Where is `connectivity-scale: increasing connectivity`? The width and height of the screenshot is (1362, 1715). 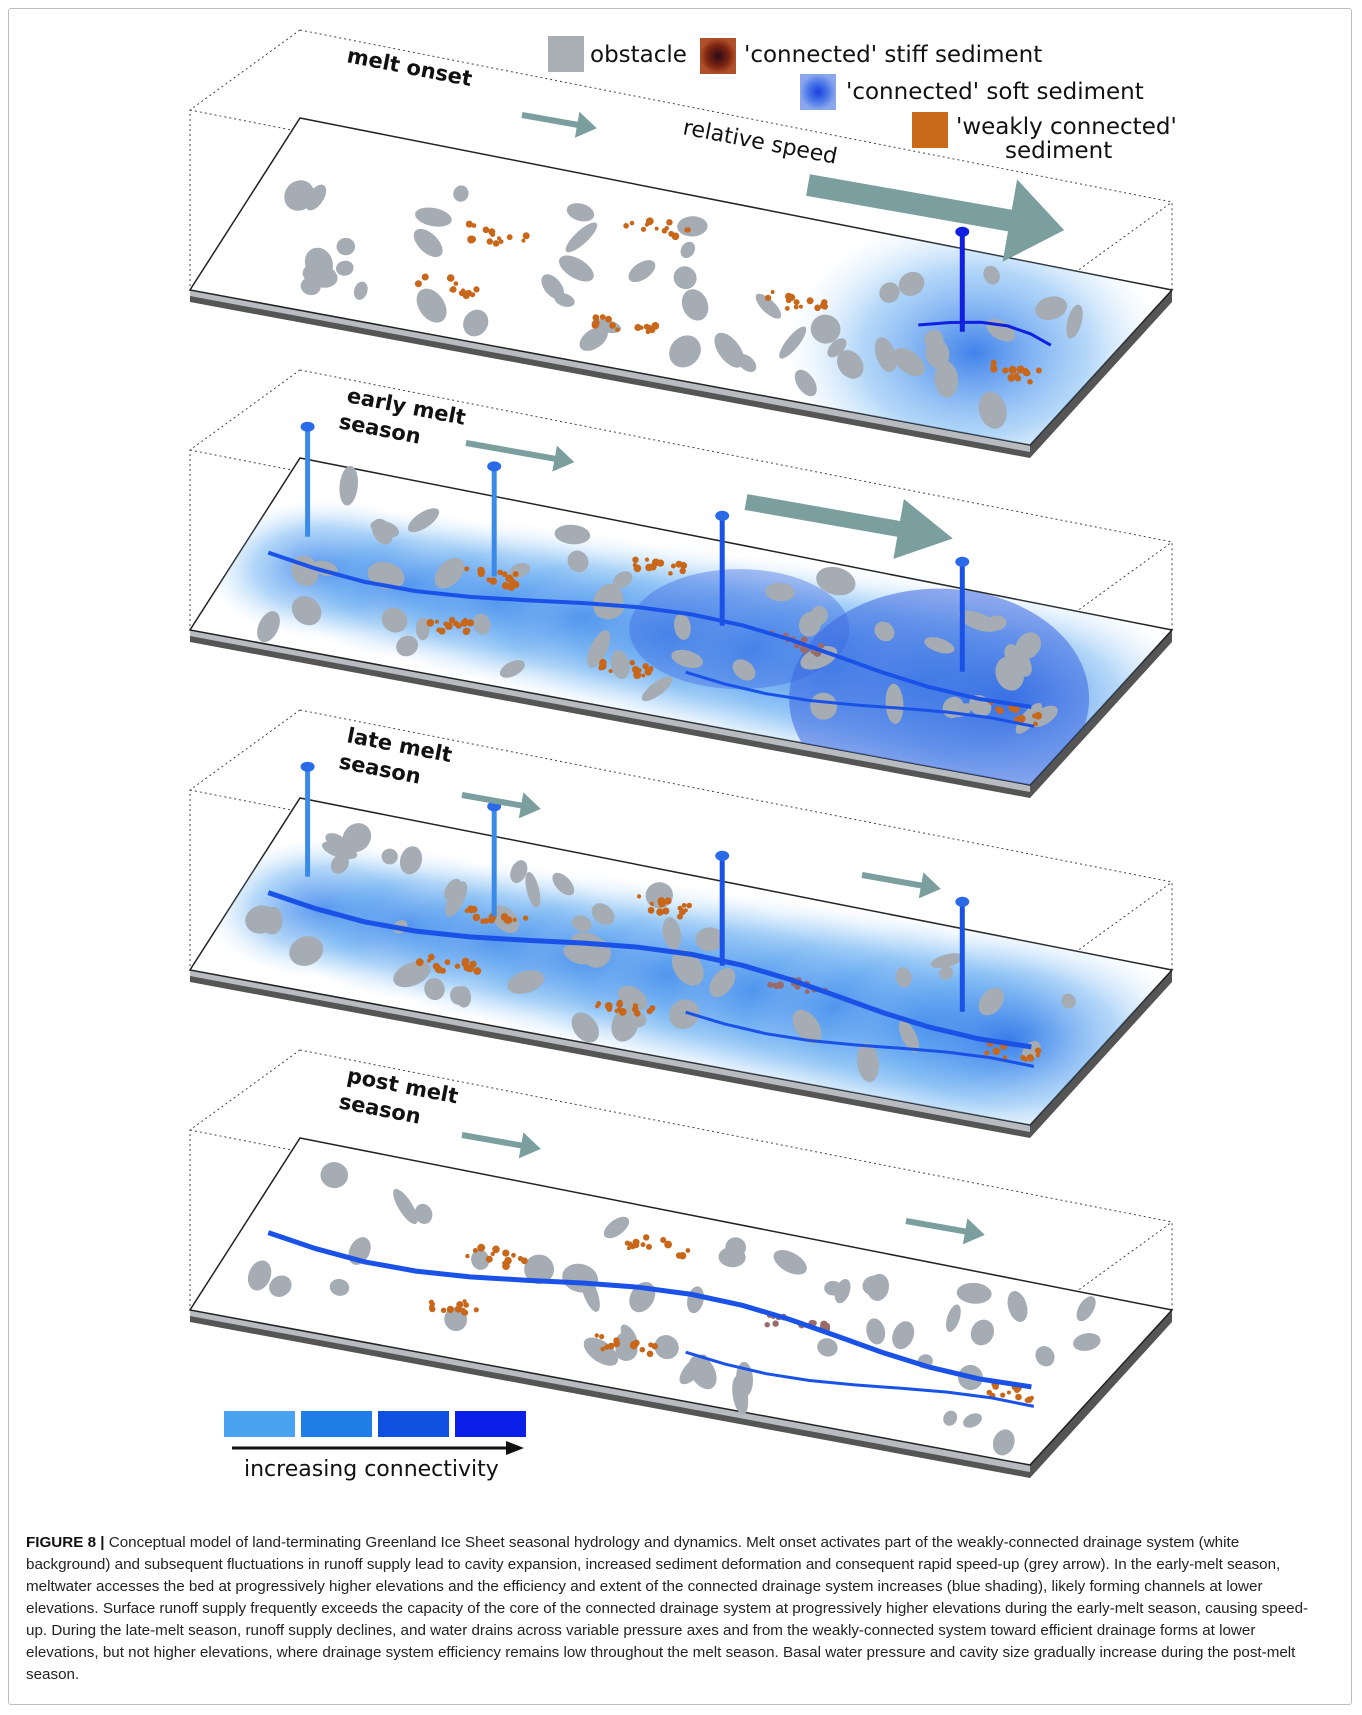
connectivity-scale: increasing connectivity is located at coordinates (375, 1446).